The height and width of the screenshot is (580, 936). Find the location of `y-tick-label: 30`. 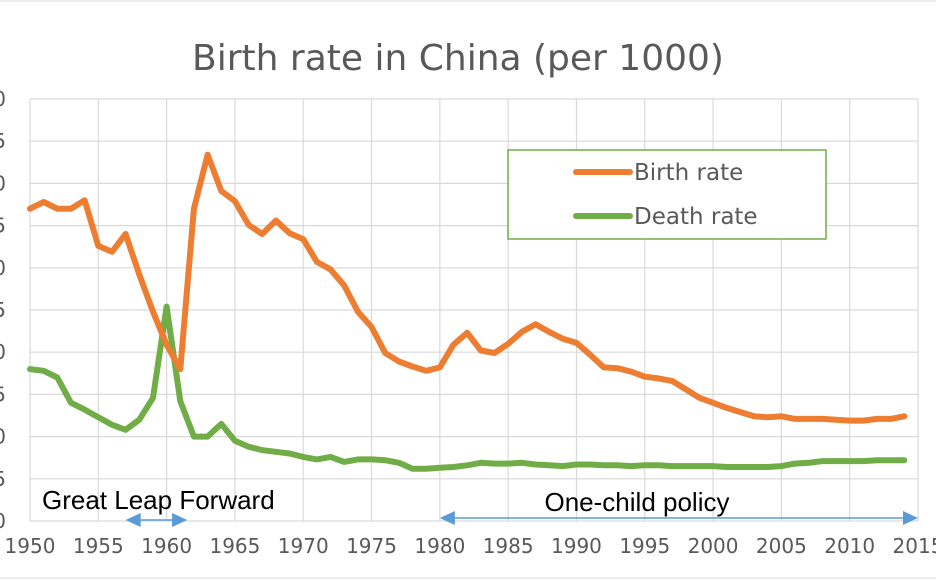

y-tick-label: 30 is located at coordinates (3, 268).